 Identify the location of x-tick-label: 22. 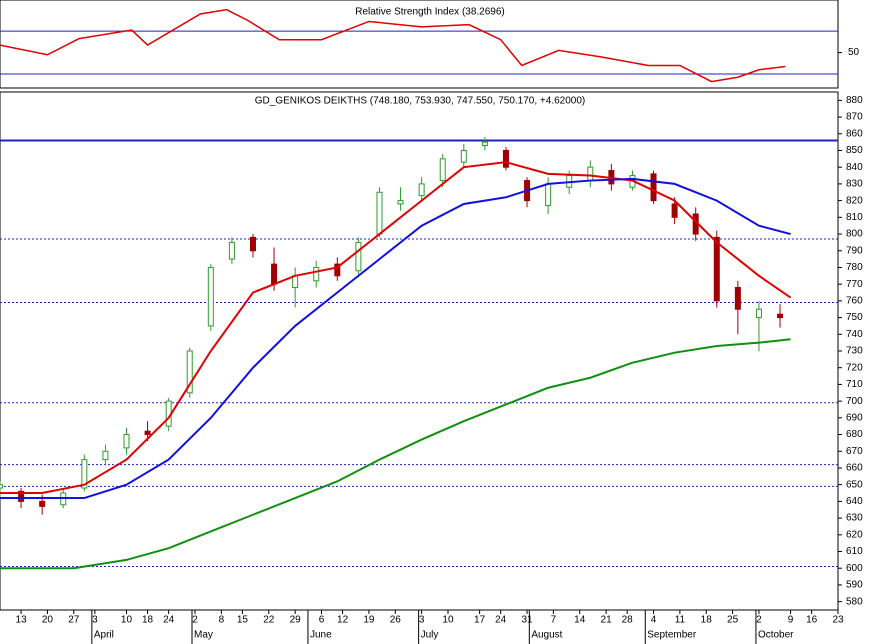
(269, 620).